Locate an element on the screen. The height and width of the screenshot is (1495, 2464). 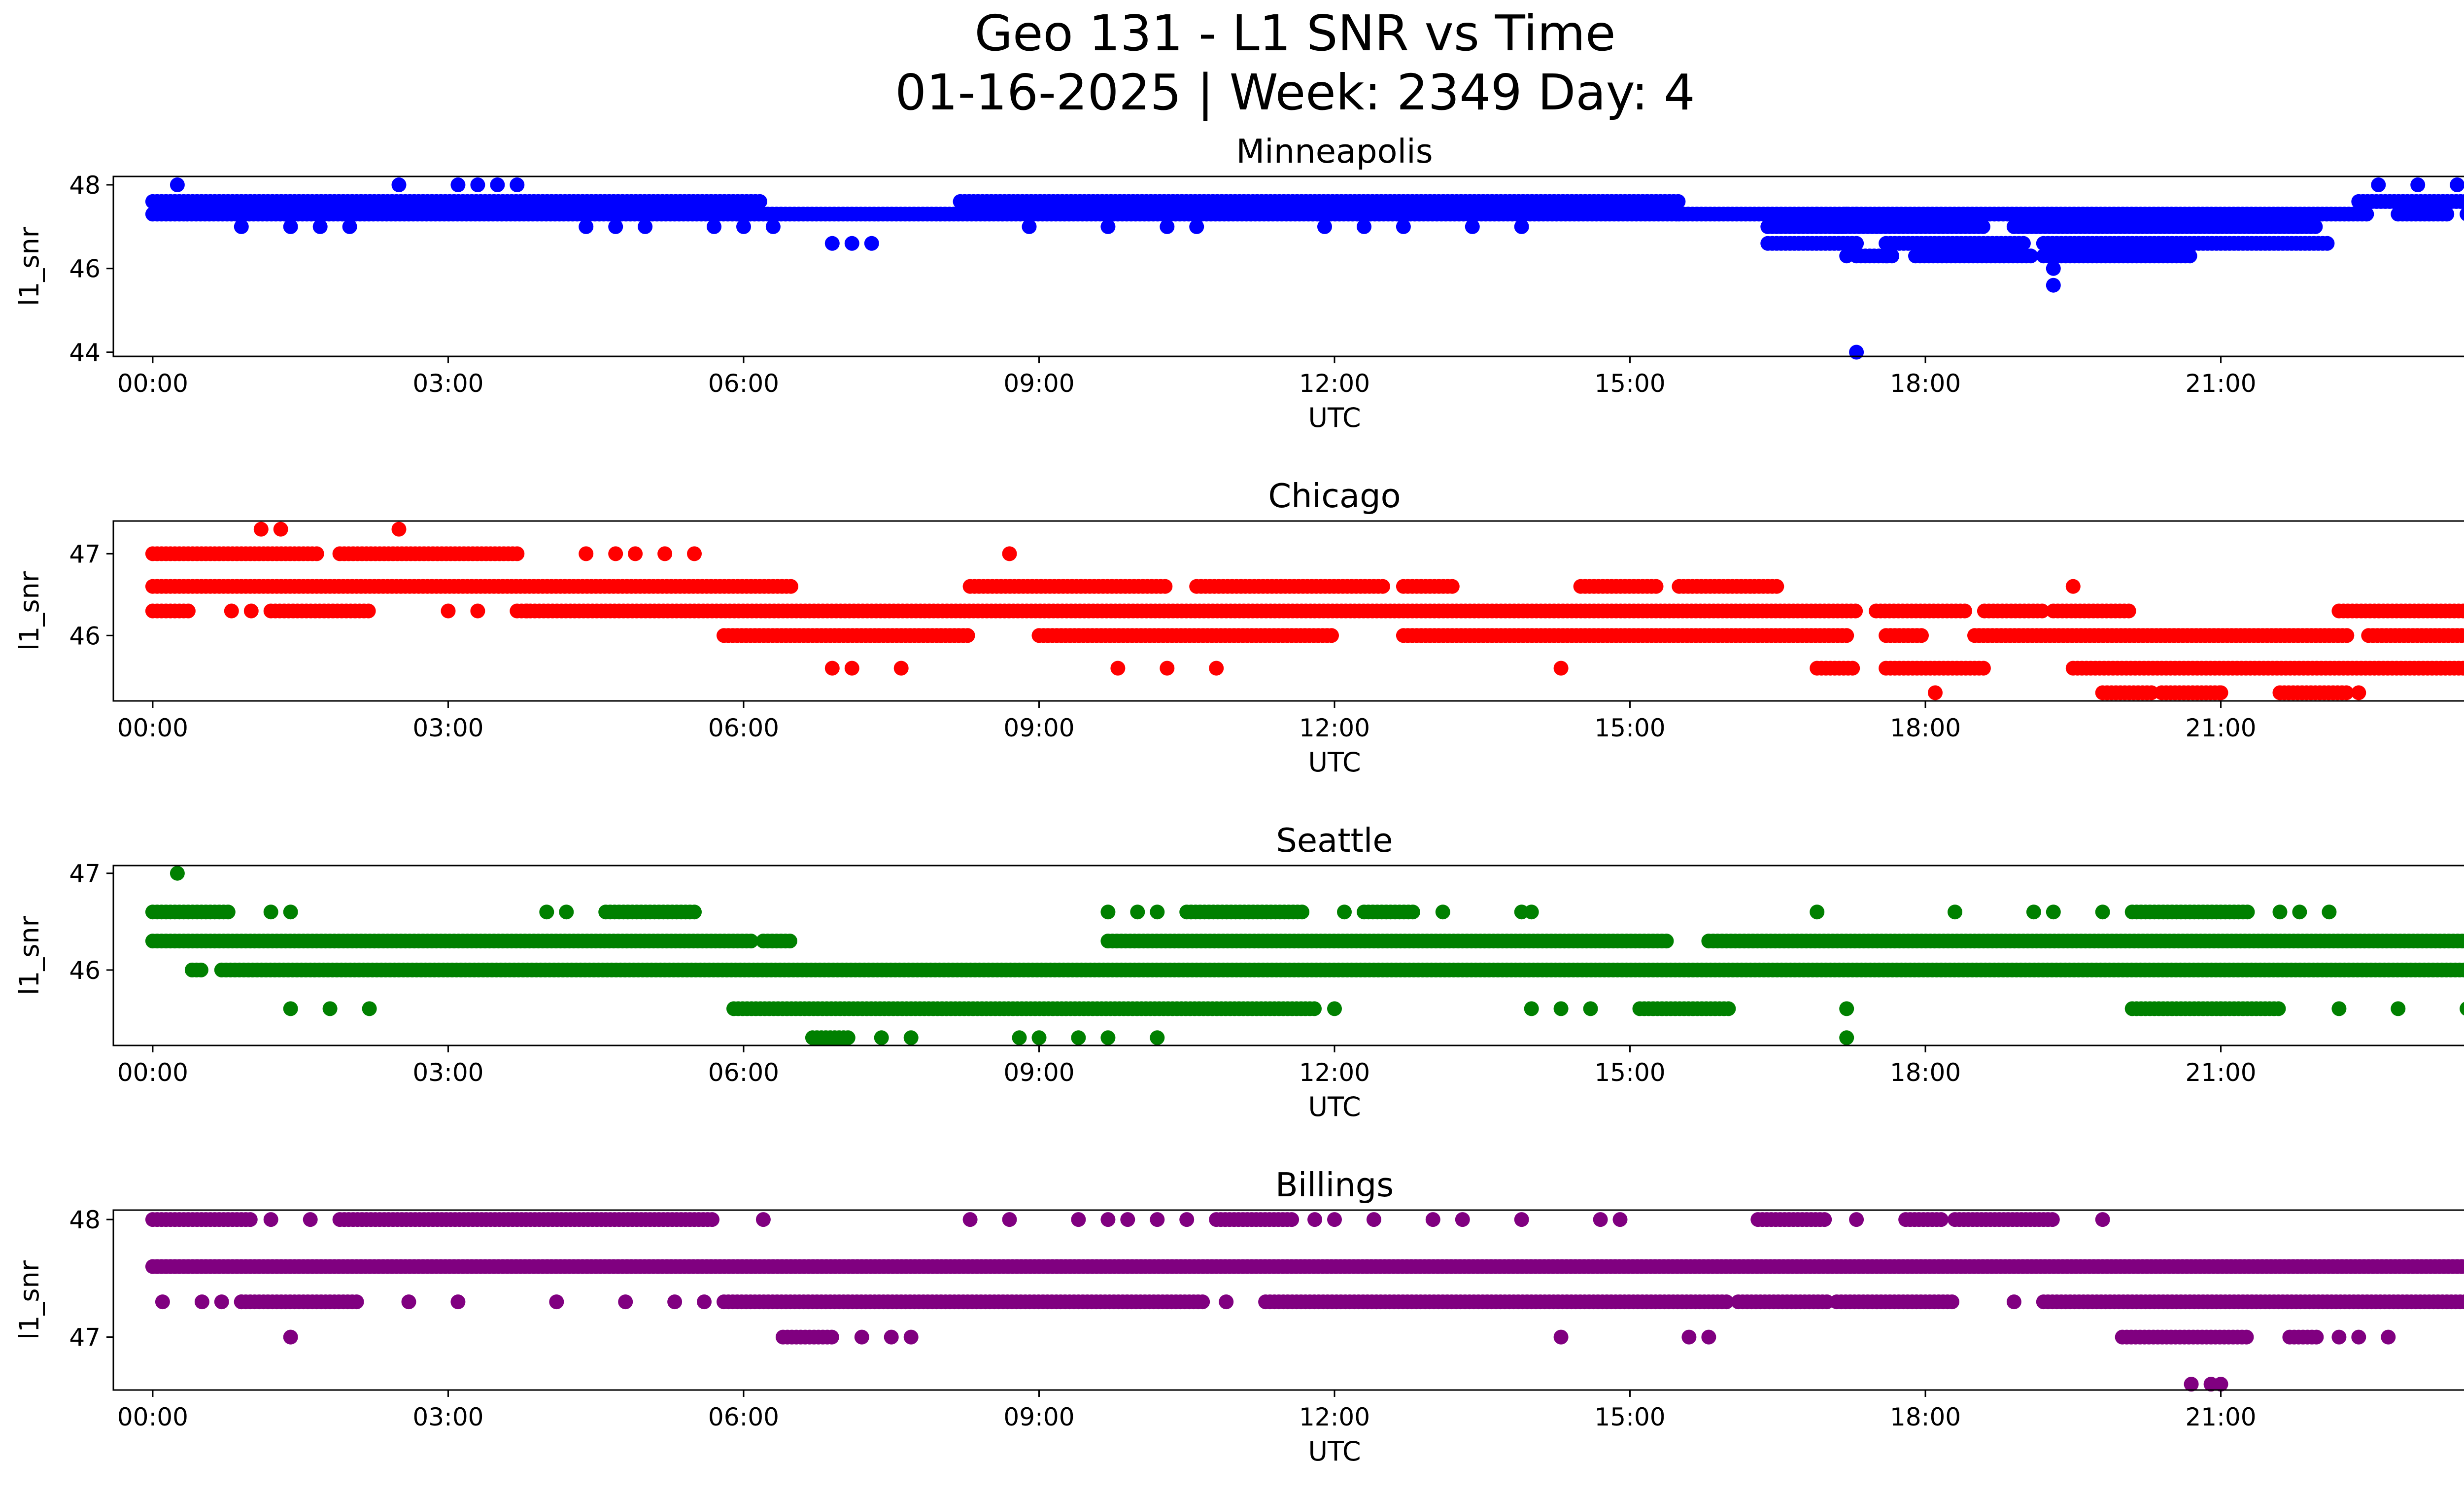
subplot-title: Seattle is located at coordinates (1334, 840).